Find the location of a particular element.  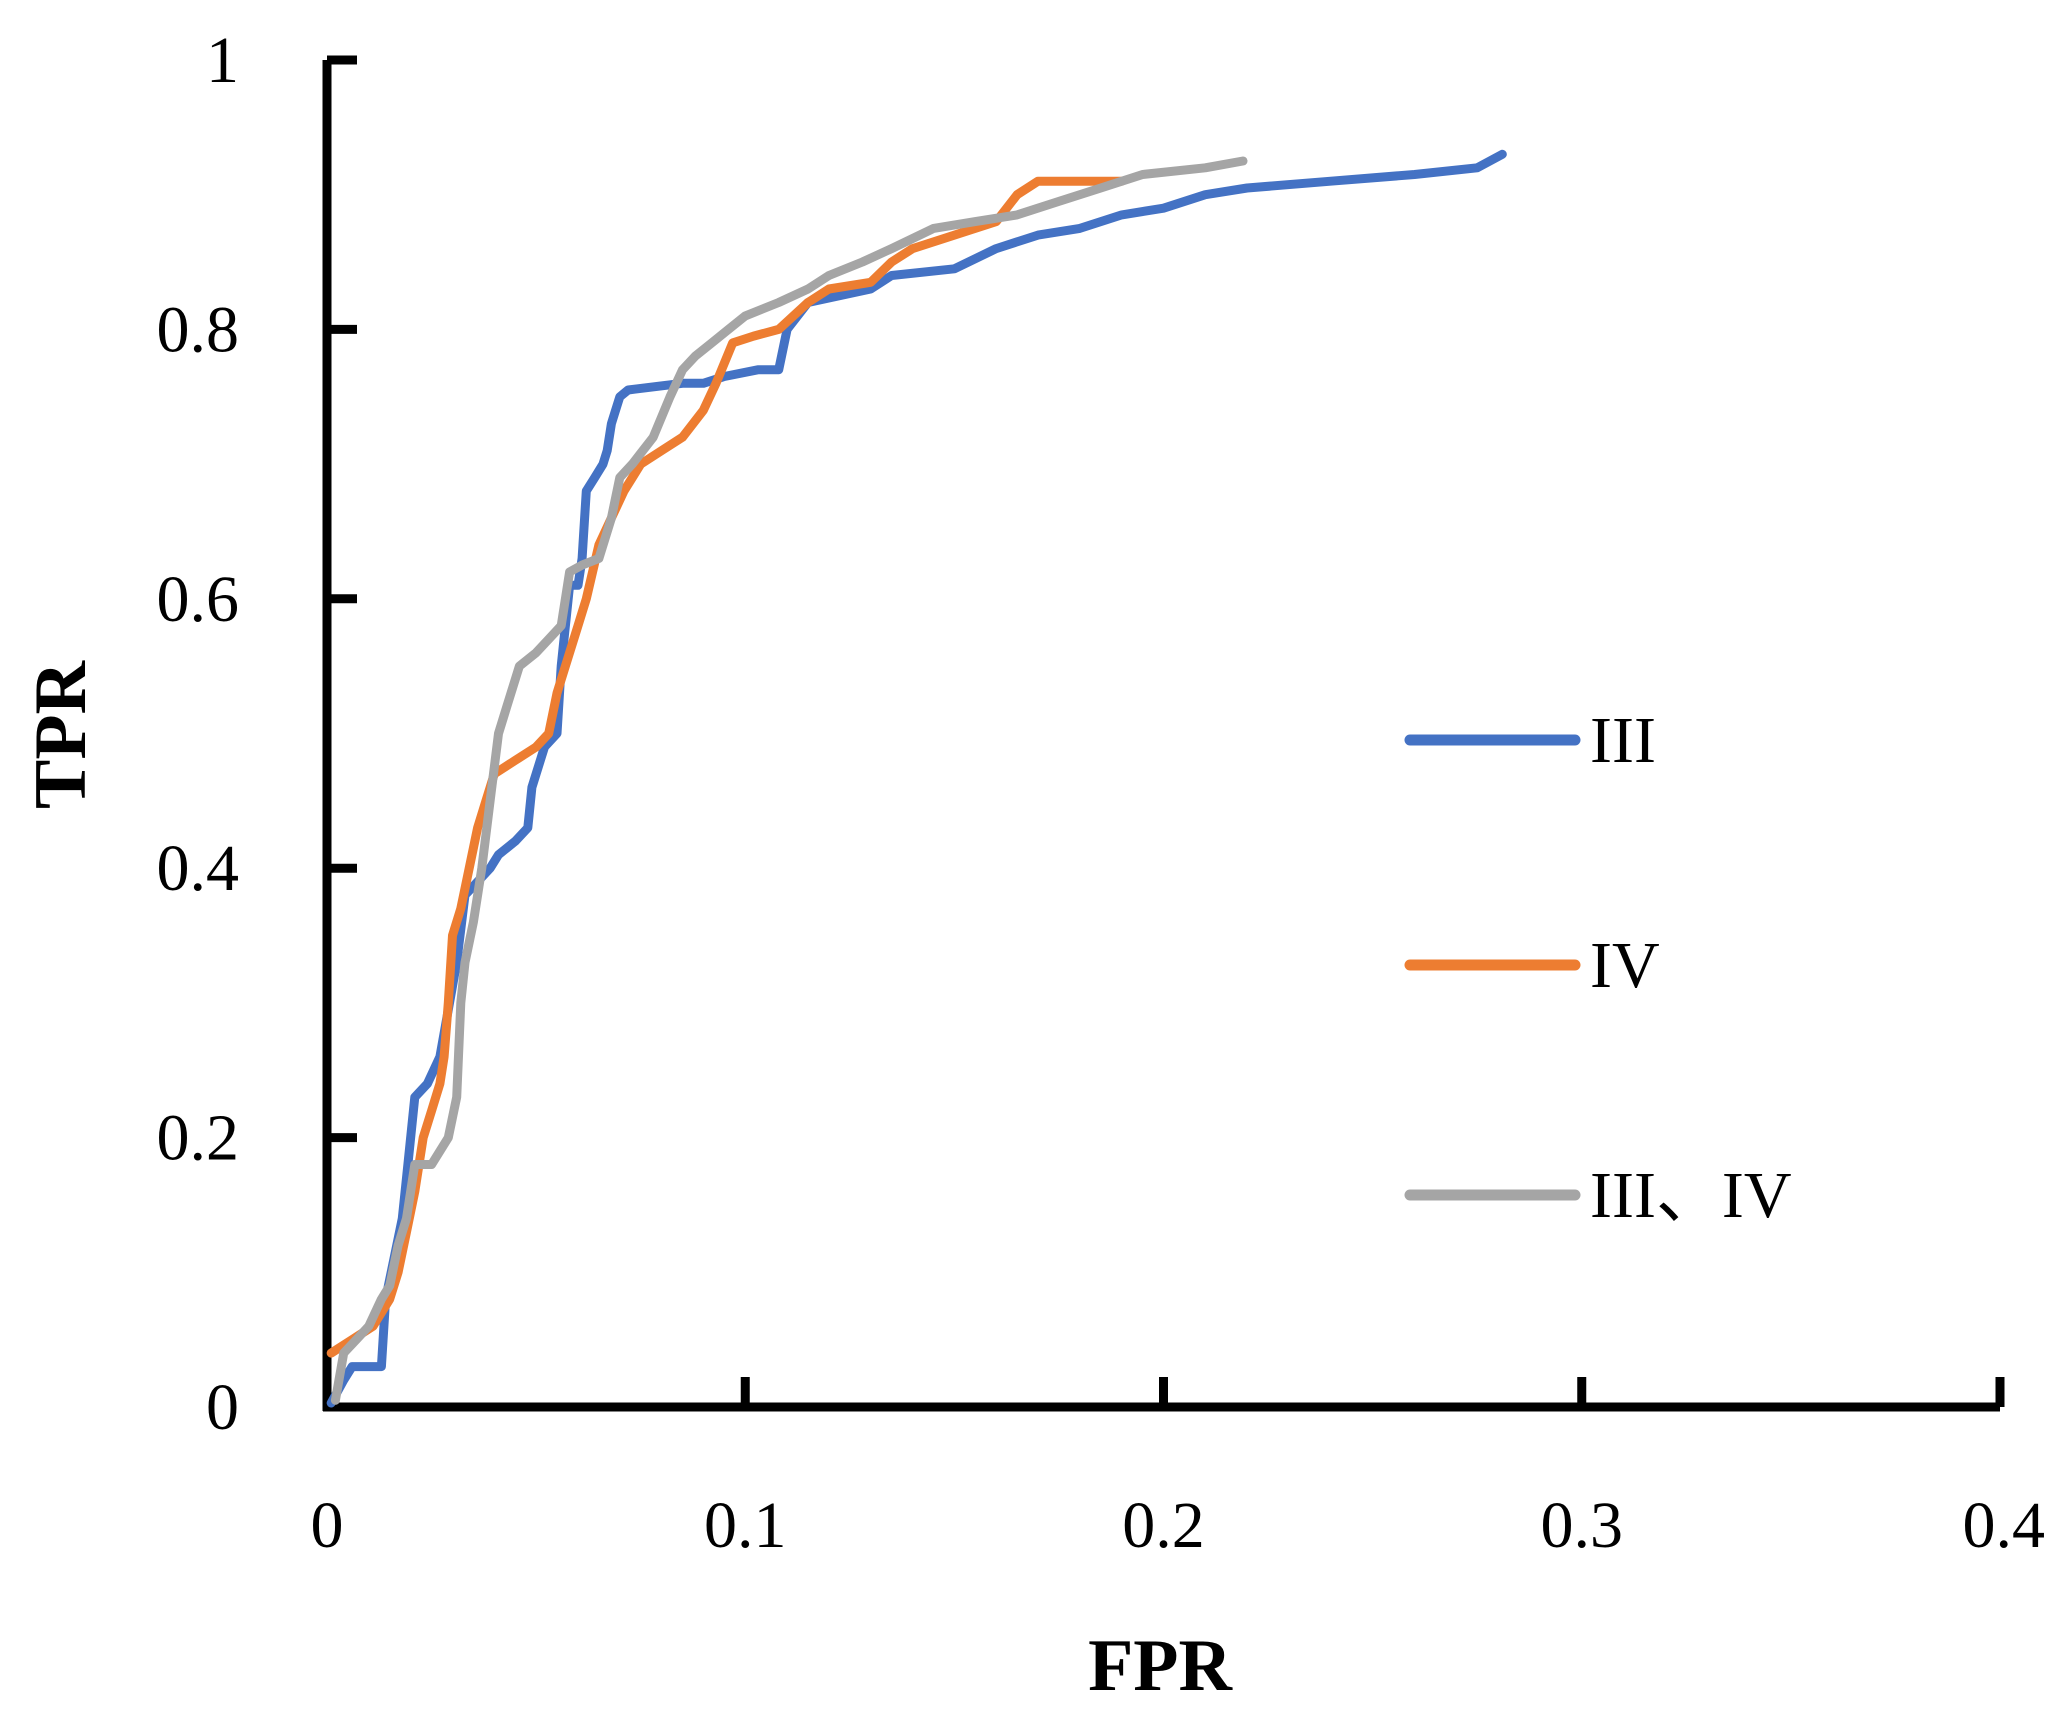

legend-label-1: III is located at coordinates (1623, 740).